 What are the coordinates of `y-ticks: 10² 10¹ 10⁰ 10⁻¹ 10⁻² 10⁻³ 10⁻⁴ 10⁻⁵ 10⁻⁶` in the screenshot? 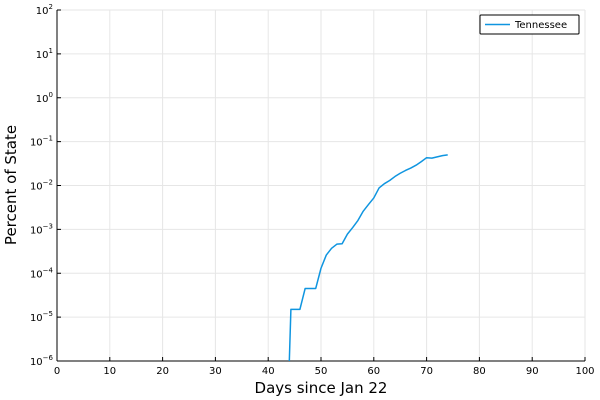 It's located at (45, 185).